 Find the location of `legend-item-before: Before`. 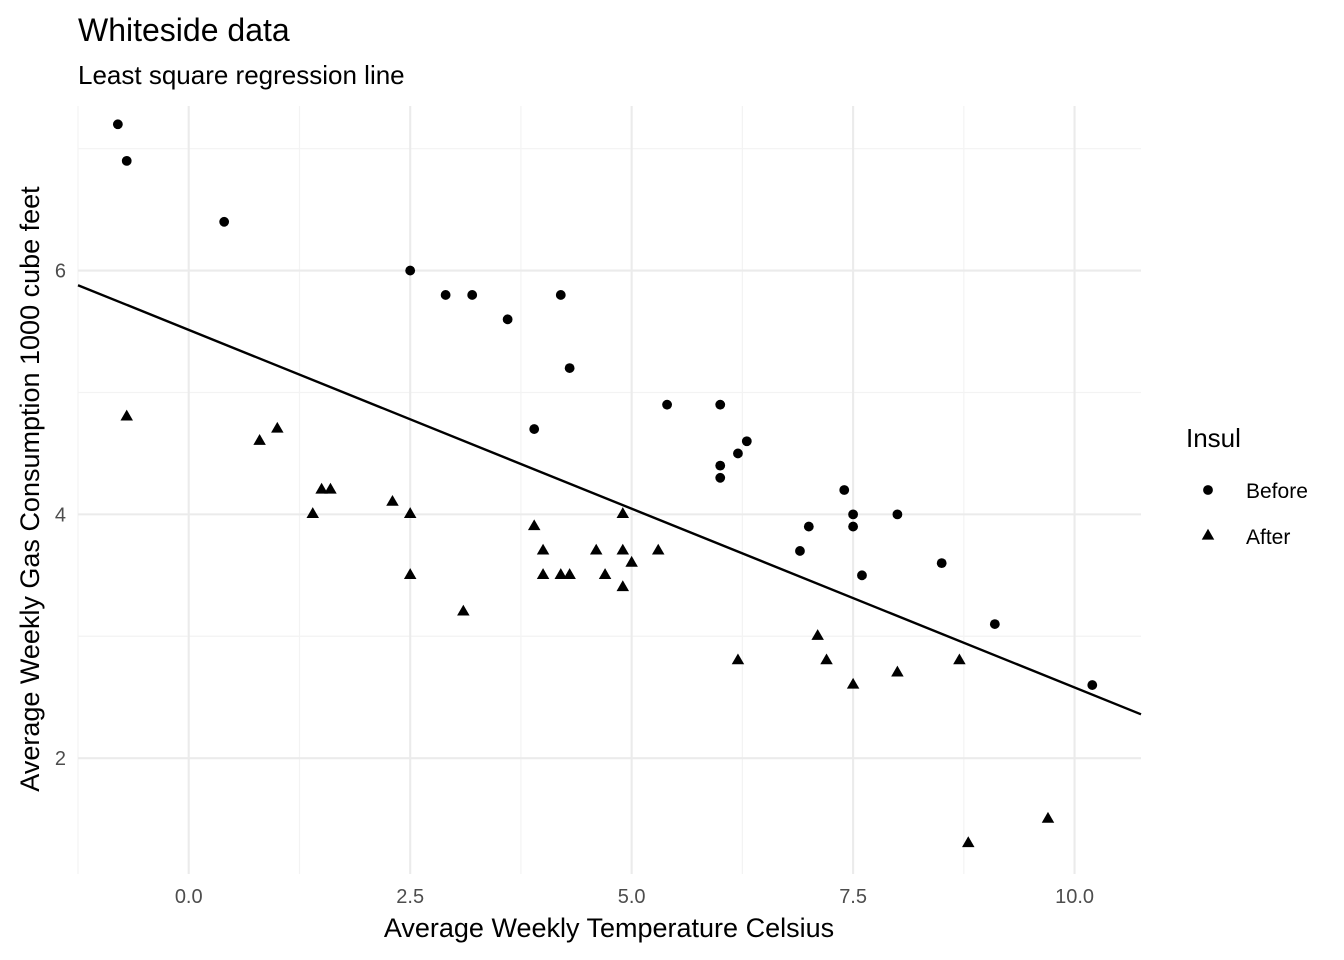

legend-item-before: Before is located at coordinates (1255, 491).